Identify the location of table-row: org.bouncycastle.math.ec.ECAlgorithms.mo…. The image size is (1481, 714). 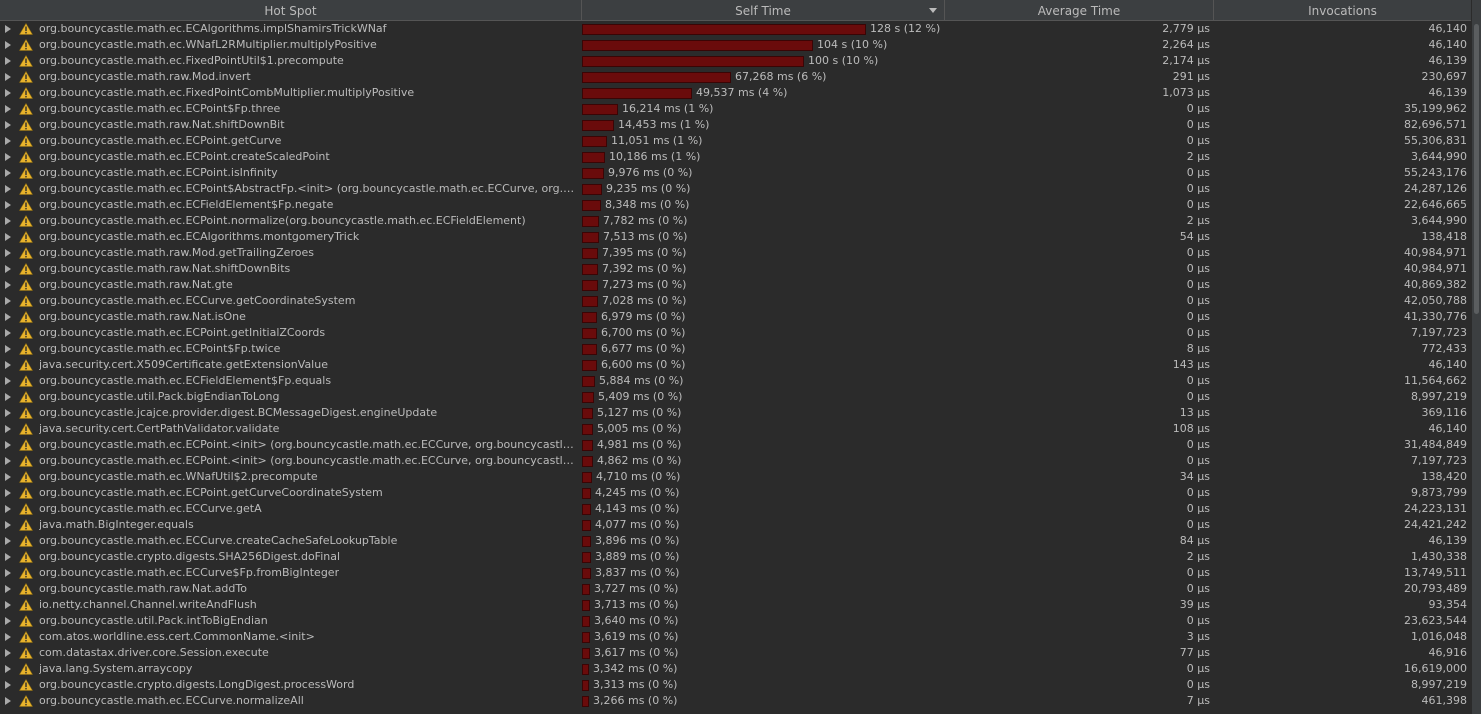
(735, 237).